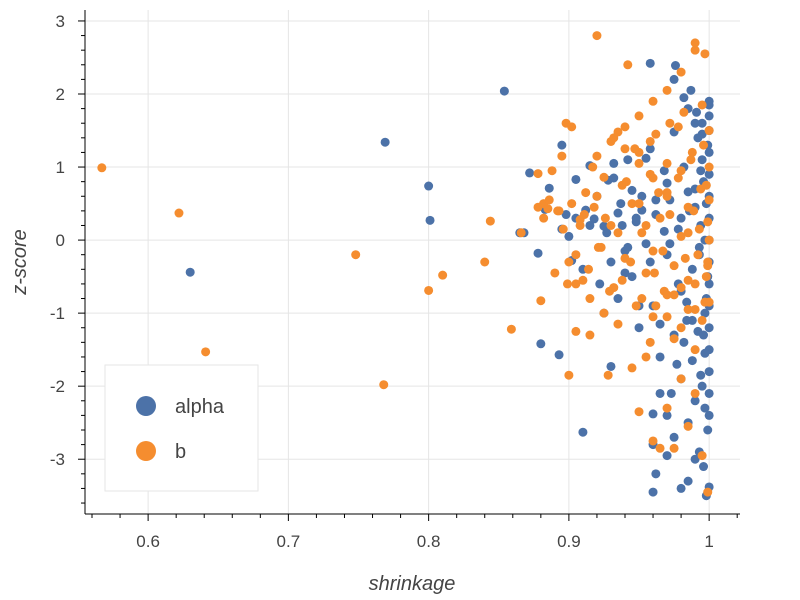  I want to click on x-tick-label: 0.7, so click(289, 541).